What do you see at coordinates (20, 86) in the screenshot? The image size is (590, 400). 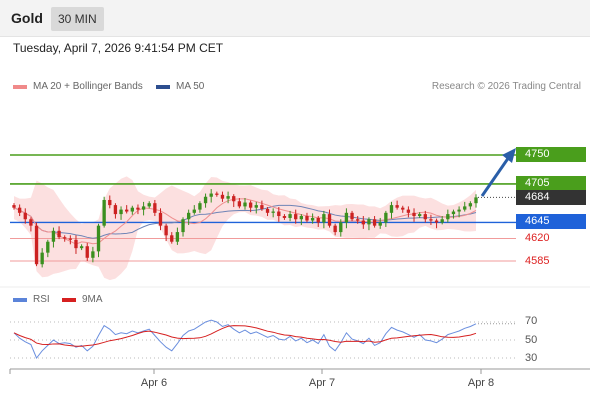 I see `legend-swatch-ma-bb` at bounding box center [20, 86].